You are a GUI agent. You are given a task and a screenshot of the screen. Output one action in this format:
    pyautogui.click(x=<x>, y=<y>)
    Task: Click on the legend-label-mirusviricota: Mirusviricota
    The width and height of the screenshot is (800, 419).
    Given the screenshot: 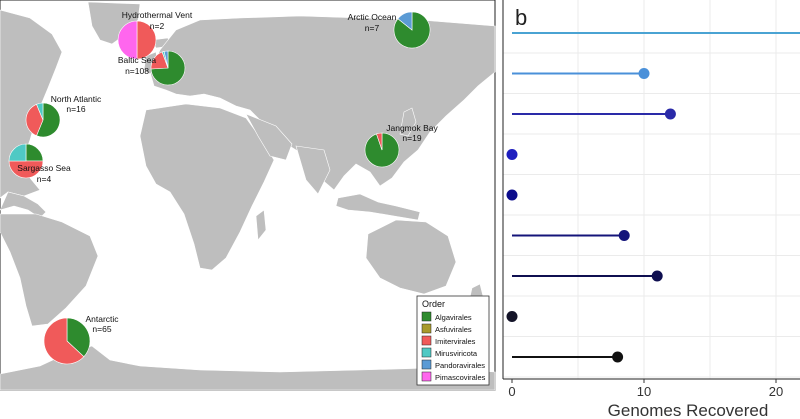 What is the action you would take?
    pyautogui.click(x=456, y=353)
    